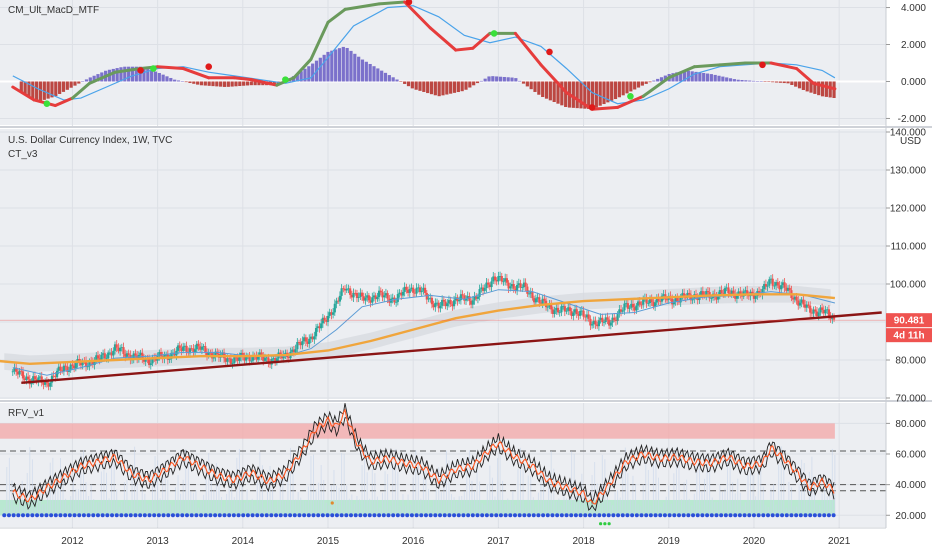 The image size is (932, 555). What do you see at coordinates (909, 264) in the screenshot?
I see `price-axis-strip` at bounding box center [909, 264].